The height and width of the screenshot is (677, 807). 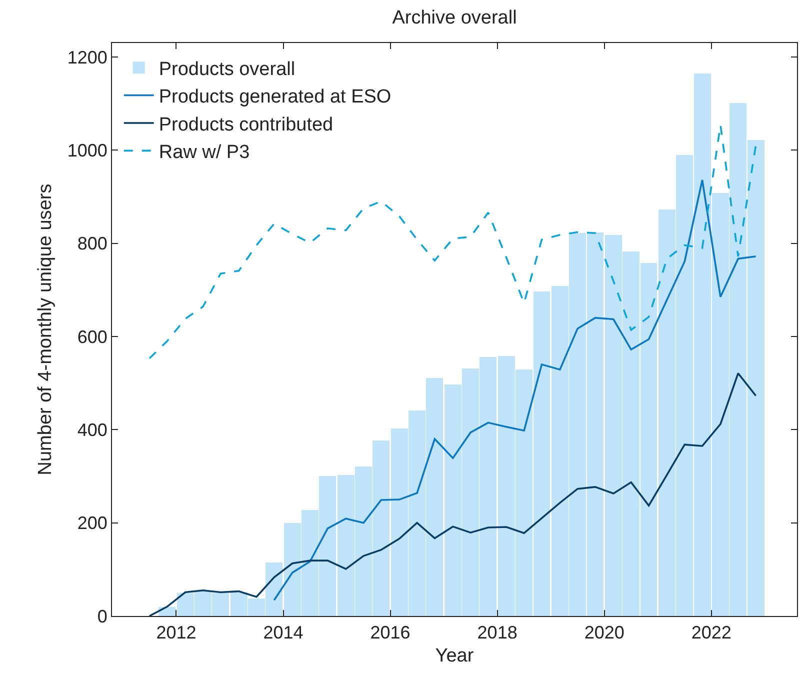 I want to click on legend-label: Products overall, so click(x=227, y=69).